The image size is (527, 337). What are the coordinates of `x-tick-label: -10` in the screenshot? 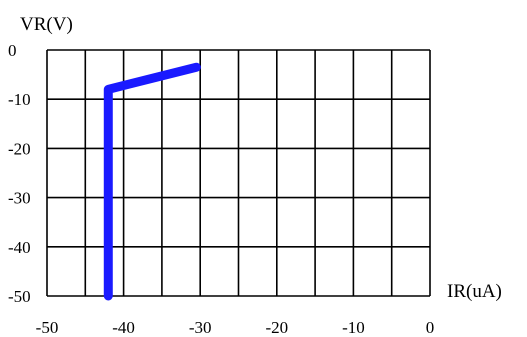 It's located at (353, 327).